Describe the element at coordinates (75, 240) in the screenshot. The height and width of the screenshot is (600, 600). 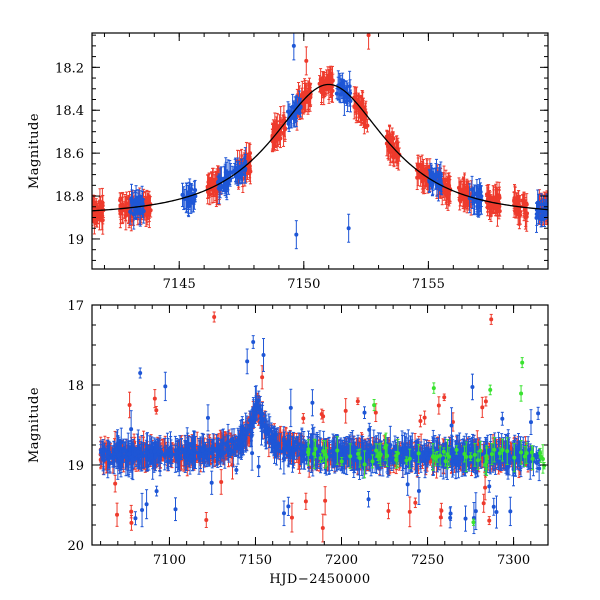
I see `y-tick-label: 19` at that location.